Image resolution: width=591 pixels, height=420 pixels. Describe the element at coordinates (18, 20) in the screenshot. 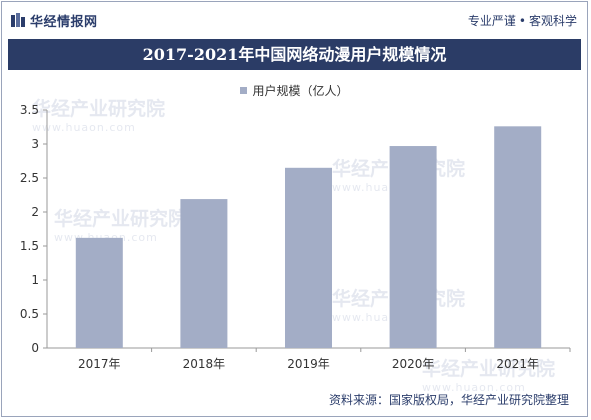

I see `brand-logo-icon` at that location.